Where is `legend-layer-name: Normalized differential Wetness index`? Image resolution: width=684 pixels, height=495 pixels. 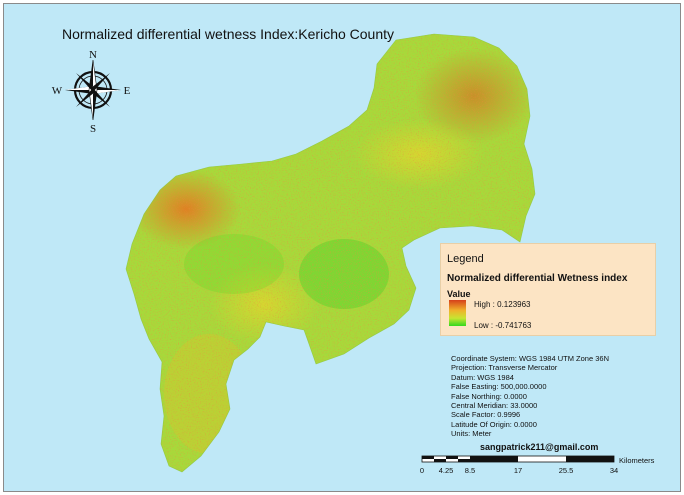 legend-layer-name: Normalized differential Wetness index is located at coordinates (537, 278).